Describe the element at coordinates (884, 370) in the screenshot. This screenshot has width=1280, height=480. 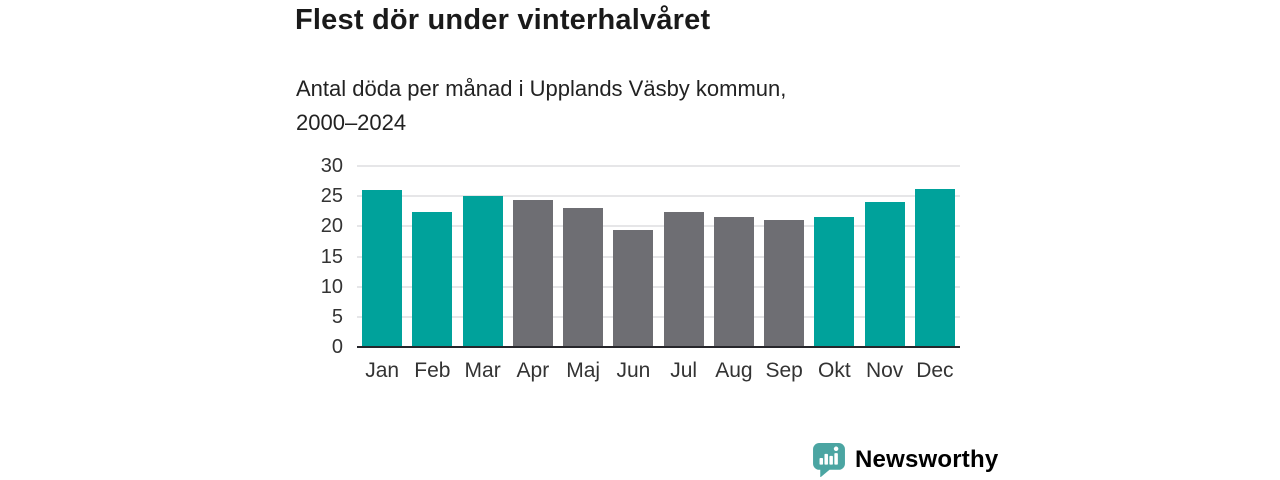
I see `x-tick-label-nov: Nov` at that location.